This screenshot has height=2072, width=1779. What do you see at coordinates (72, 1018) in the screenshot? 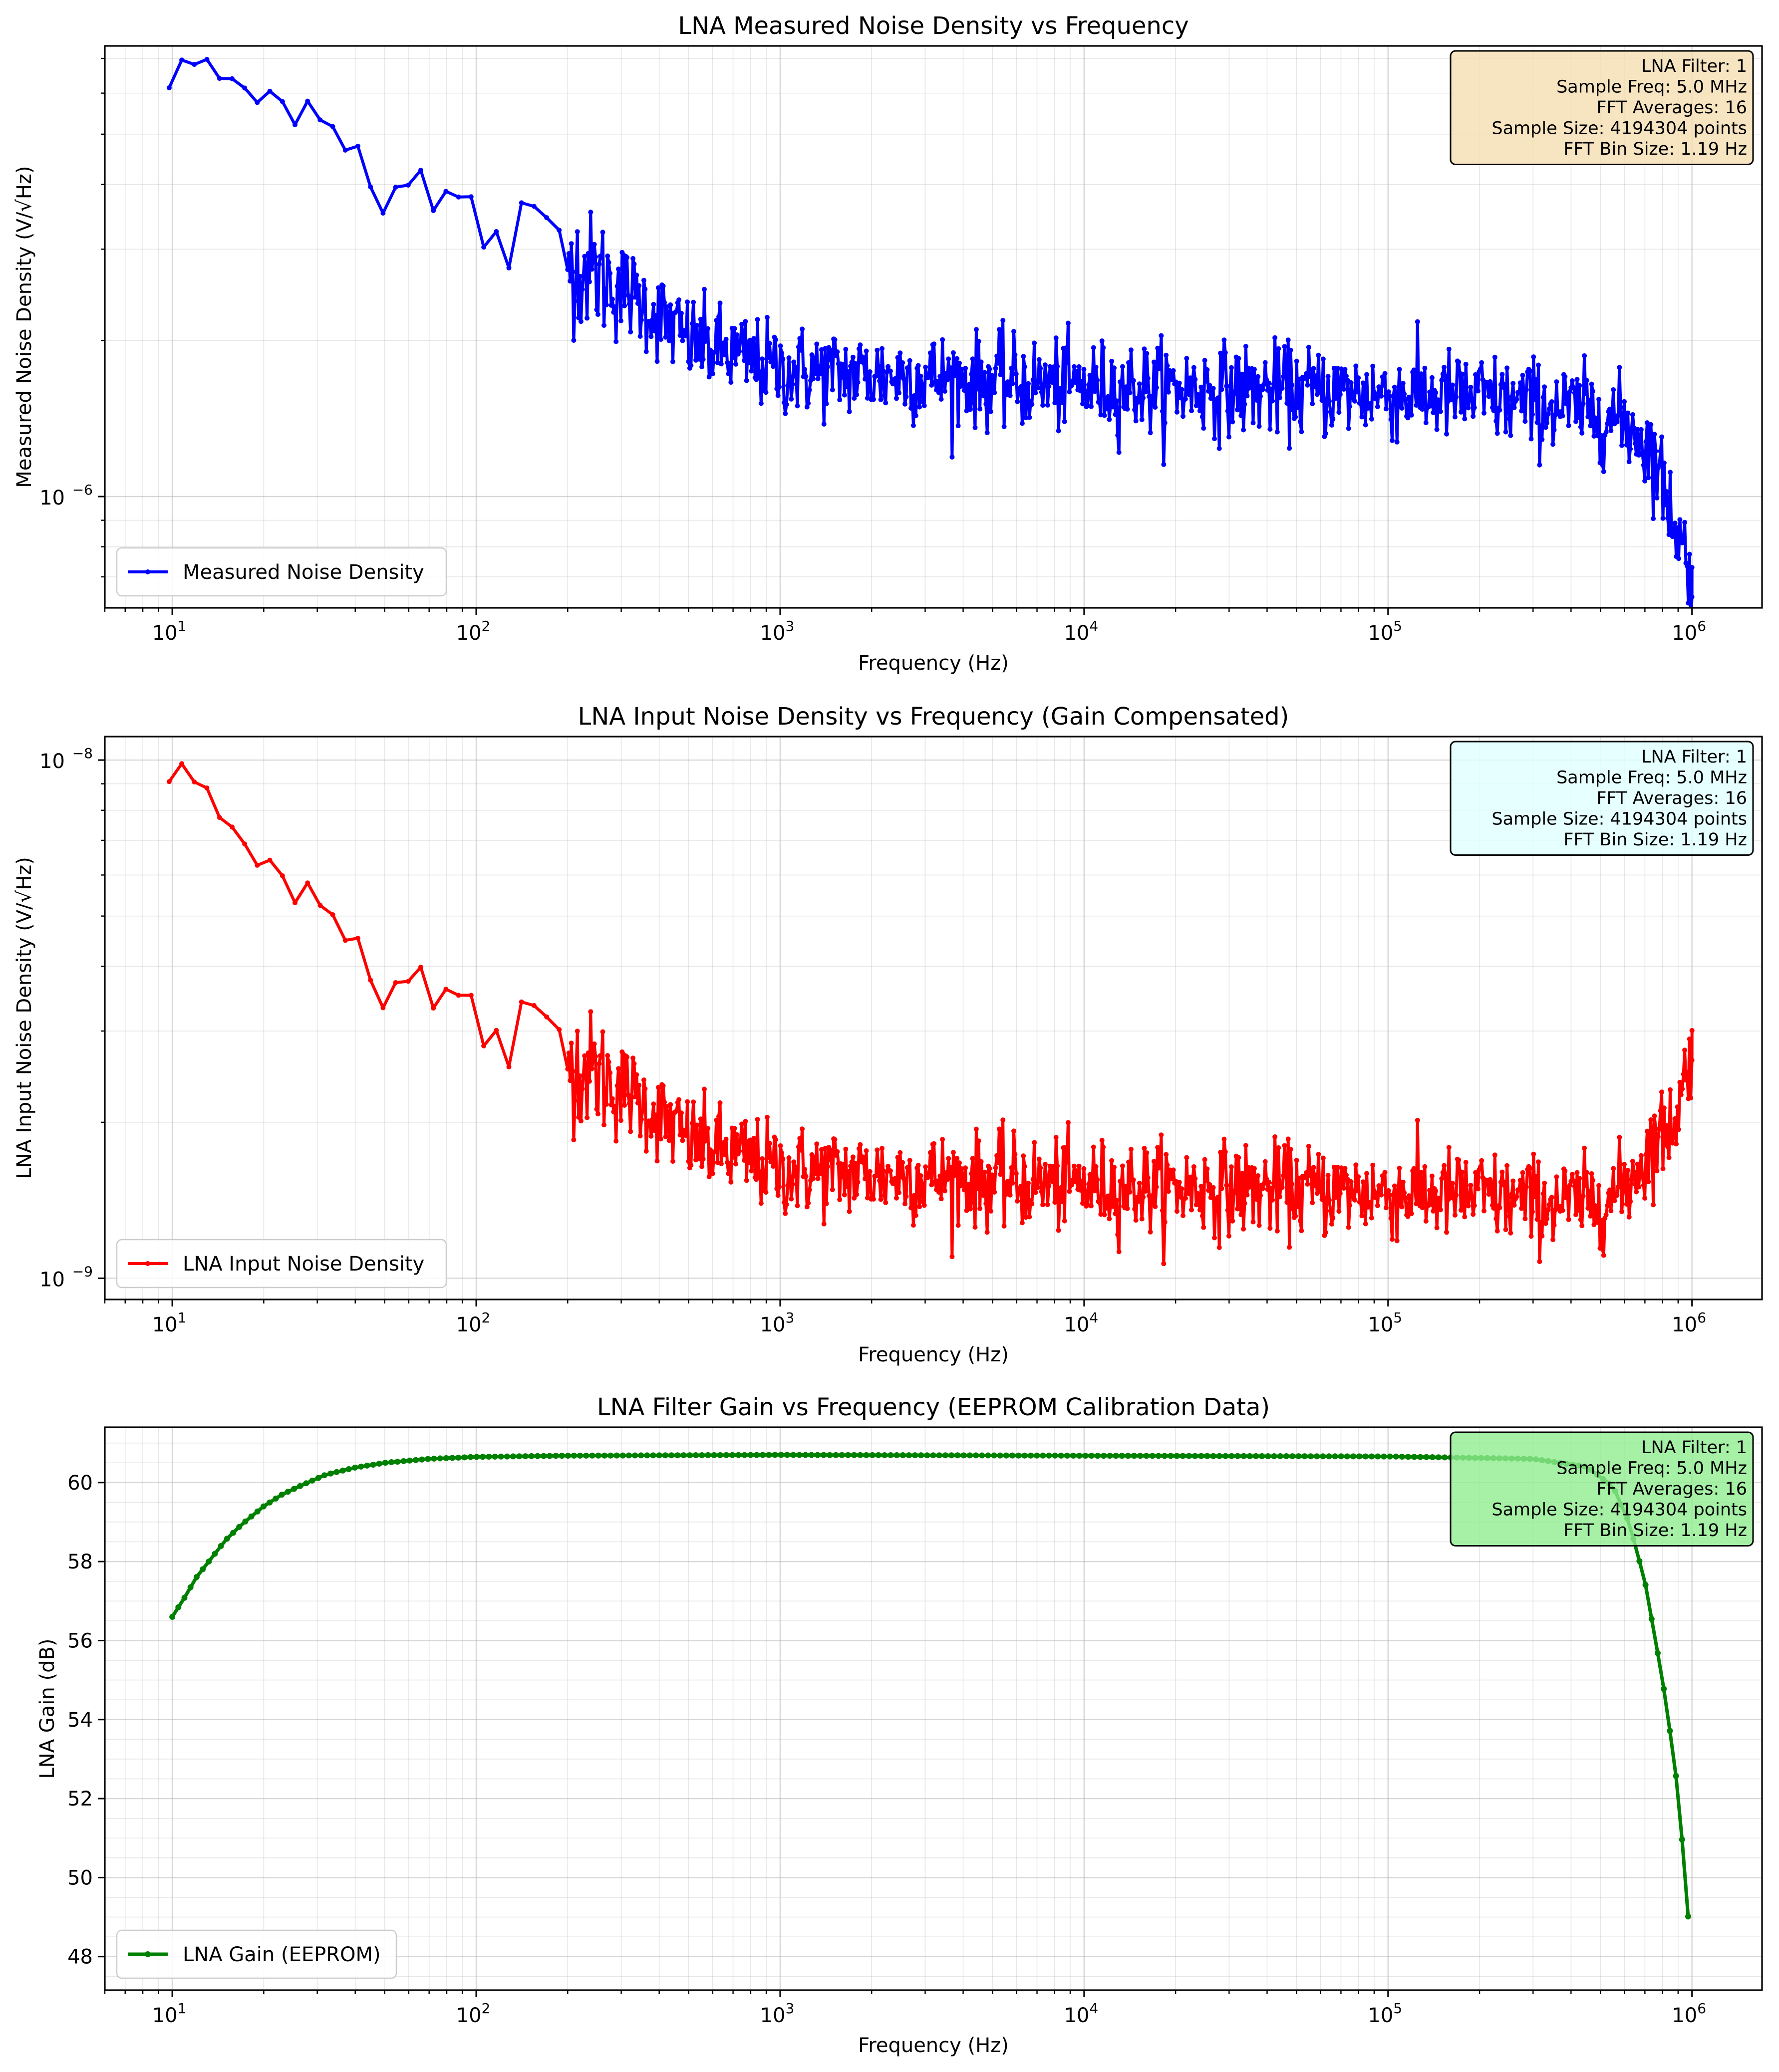
I see `y-axis: 10−910−8` at bounding box center [72, 1018].